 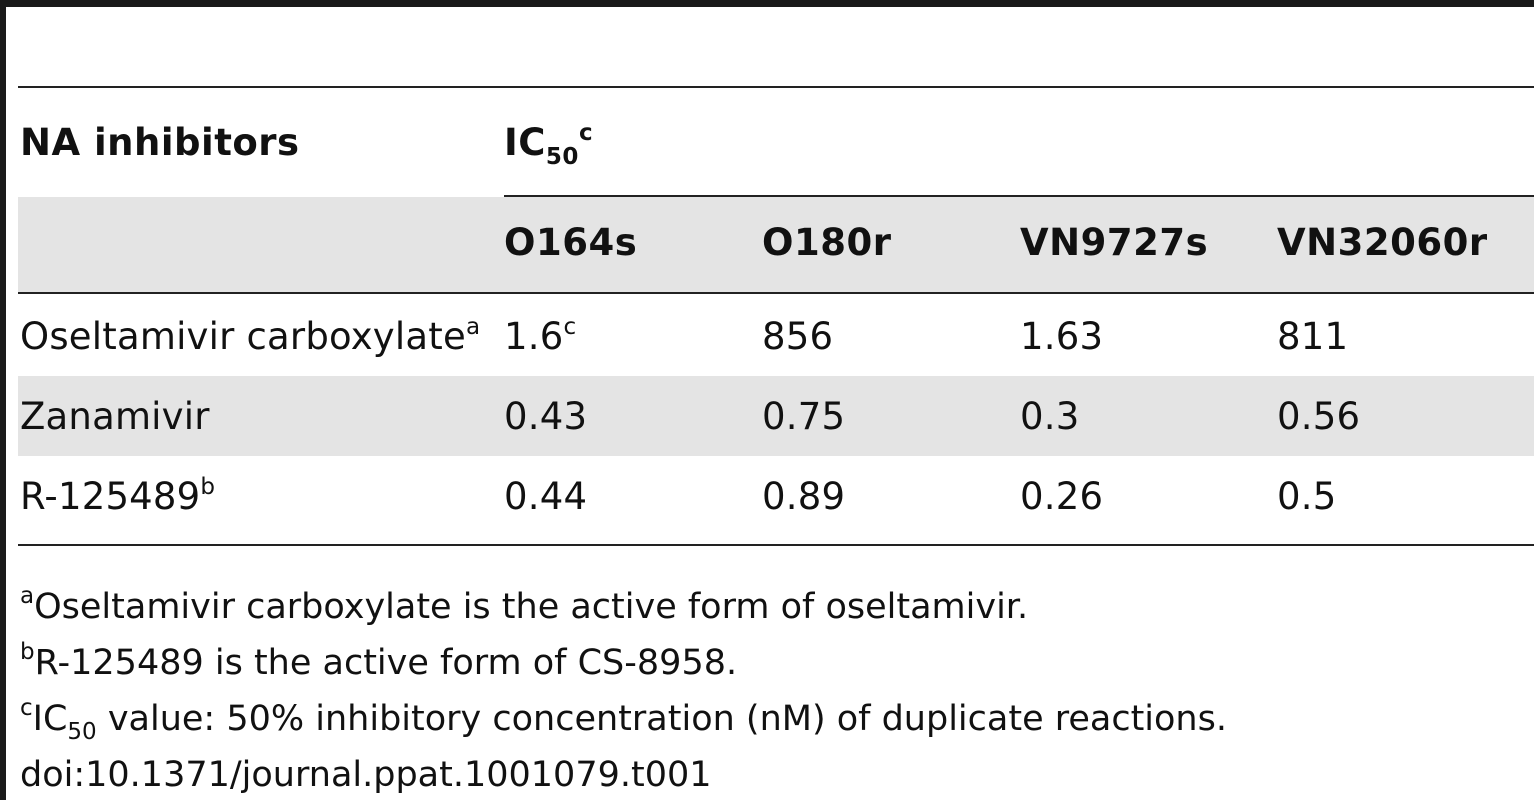 What do you see at coordinates (386, 663) in the screenshot?
I see `footnote-text: R-125489 is the active form of CS-8958.` at bounding box center [386, 663].